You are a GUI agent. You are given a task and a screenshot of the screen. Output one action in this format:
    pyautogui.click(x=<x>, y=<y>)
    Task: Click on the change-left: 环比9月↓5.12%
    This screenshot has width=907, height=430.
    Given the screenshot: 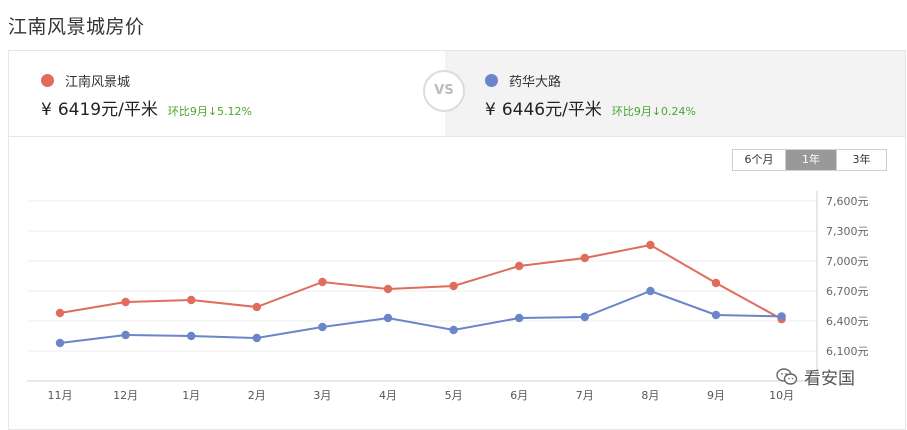 What is the action you would take?
    pyautogui.click(x=209, y=111)
    